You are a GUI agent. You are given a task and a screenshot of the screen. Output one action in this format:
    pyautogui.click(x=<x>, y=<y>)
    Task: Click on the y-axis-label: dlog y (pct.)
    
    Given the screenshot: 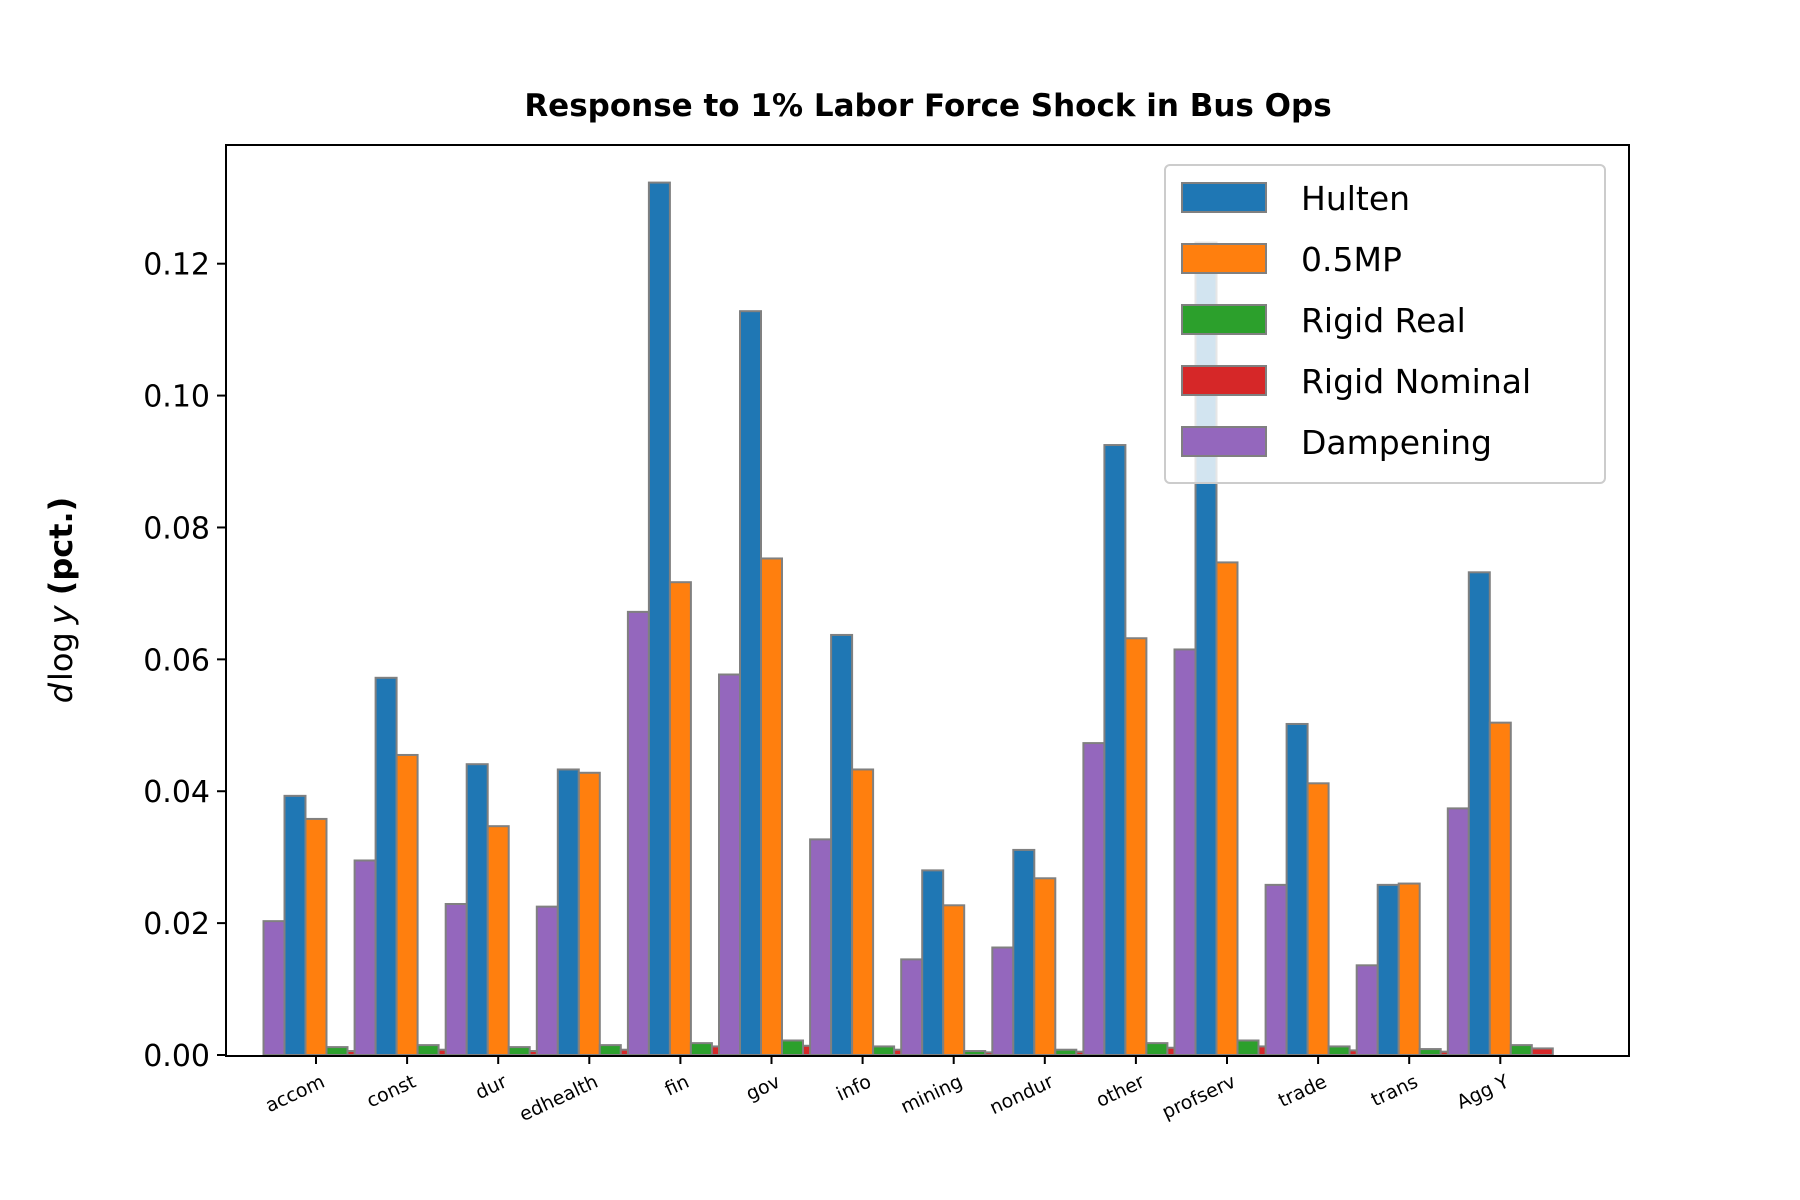 What is the action you would take?
    pyautogui.click(x=61, y=600)
    